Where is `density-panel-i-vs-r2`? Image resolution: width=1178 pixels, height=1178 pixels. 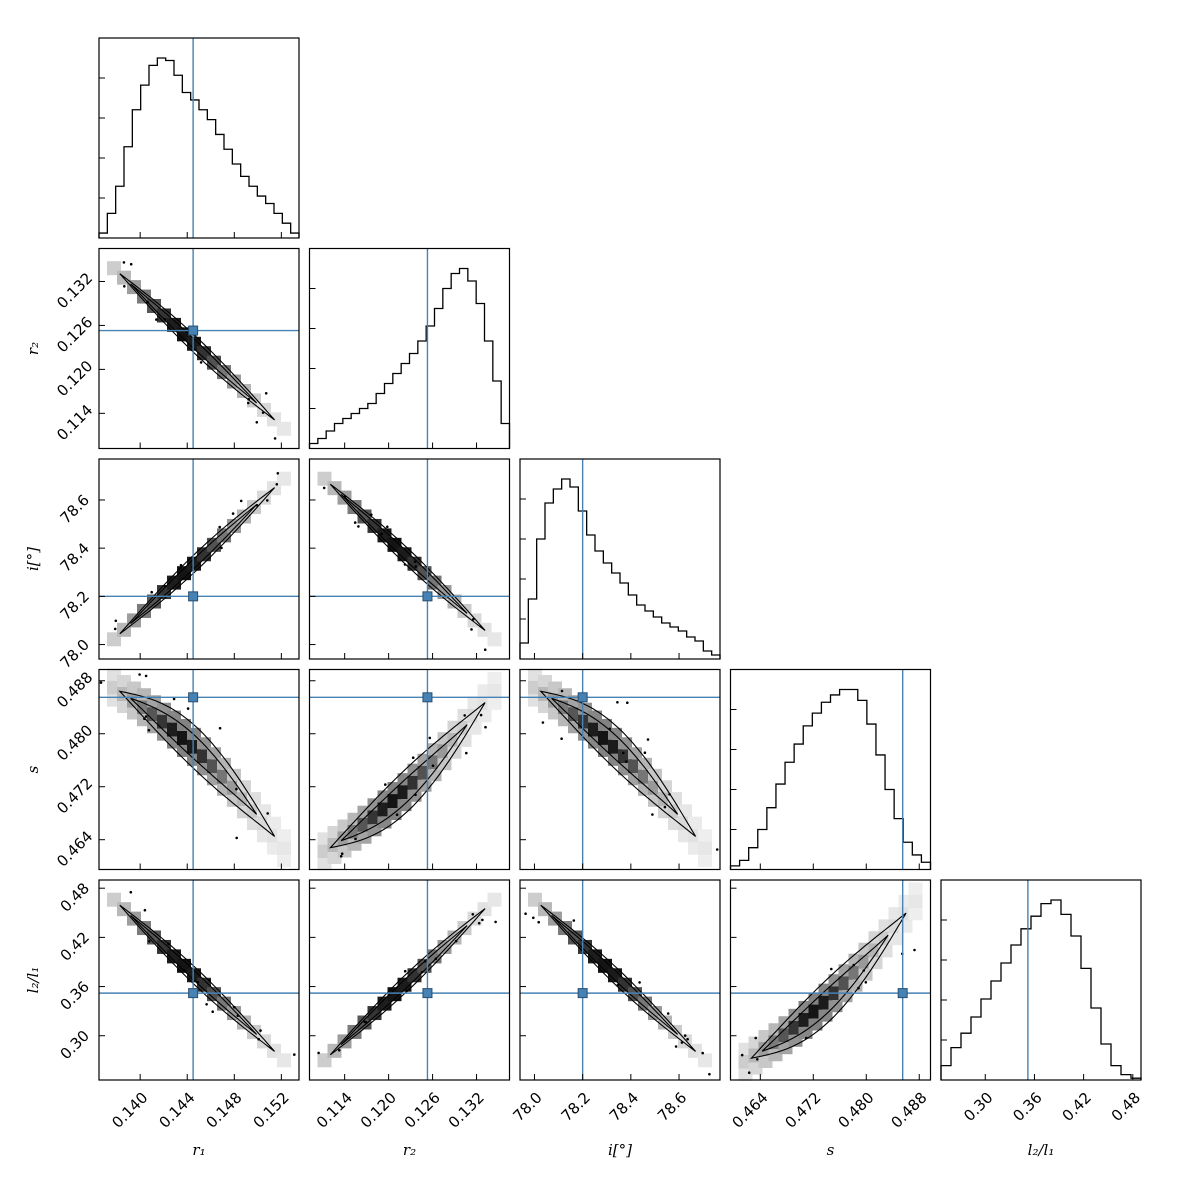 density-panel-i-vs-r2 is located at coordinates (409, 559).